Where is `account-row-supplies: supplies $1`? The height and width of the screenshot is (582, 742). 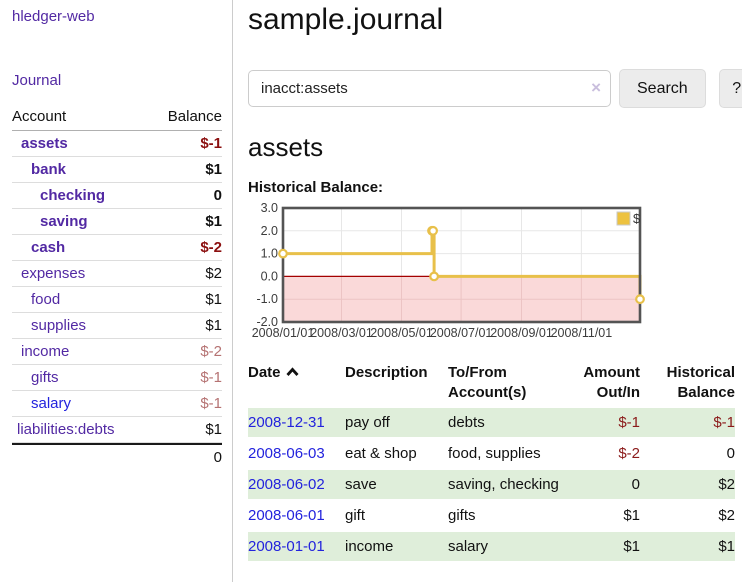 account-row-supplies: supplies $1 is located at coordinates (117, 326).